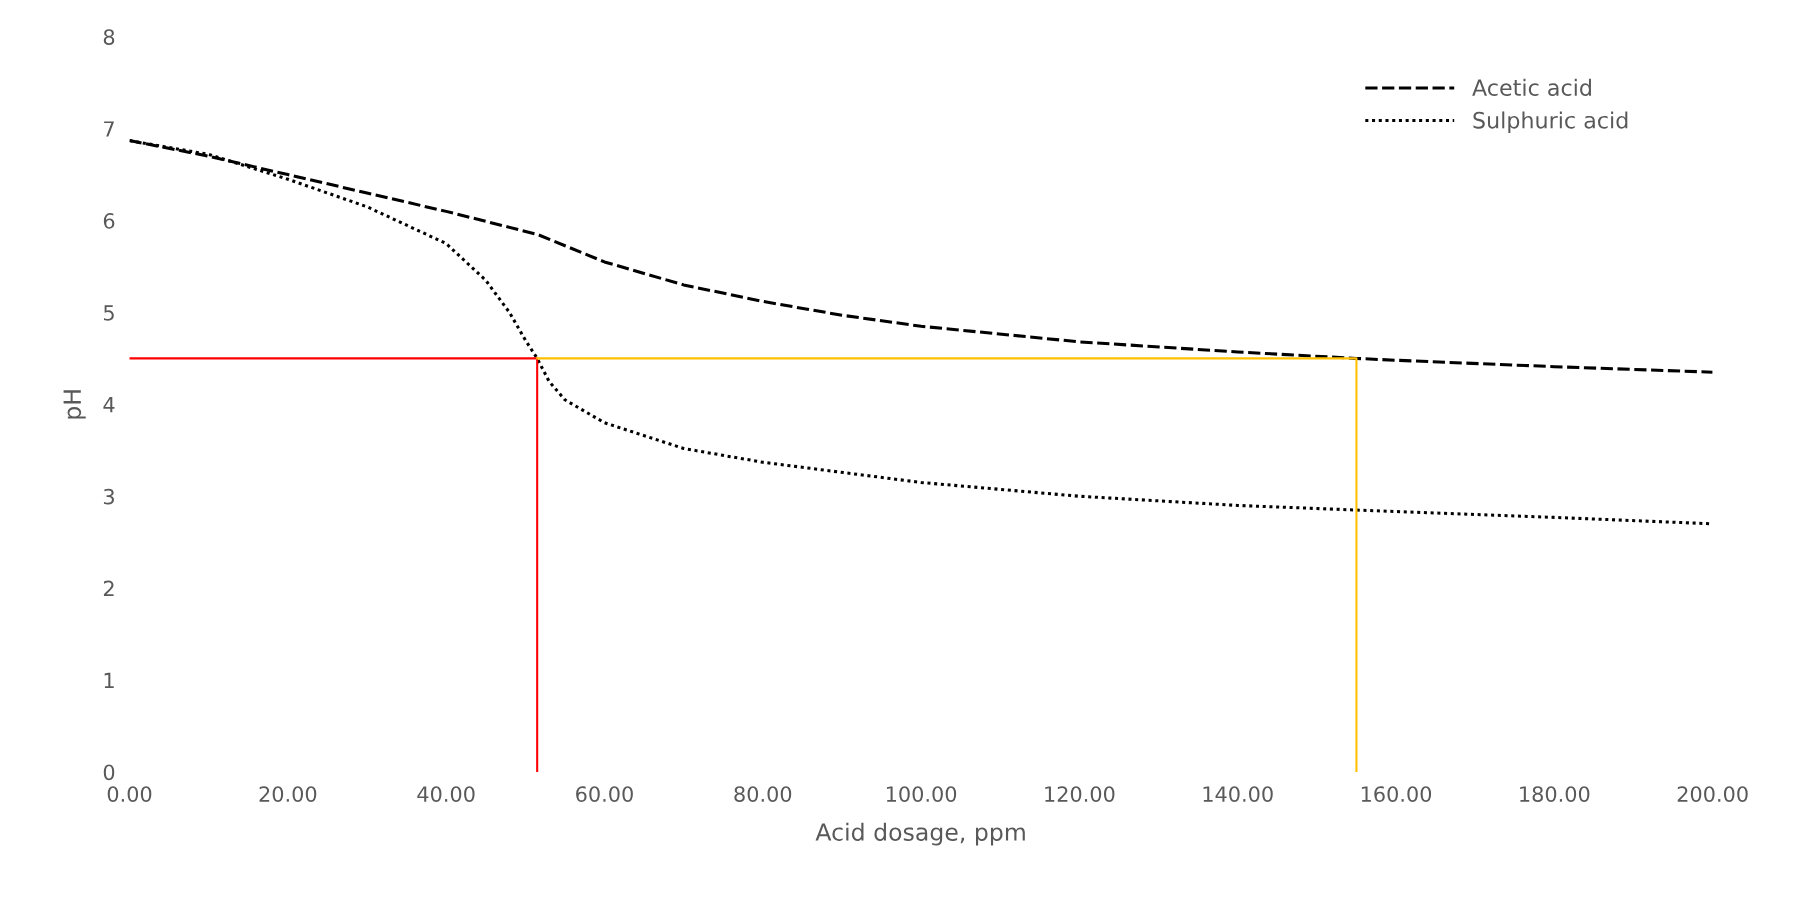  I want to click on x-tick-label: 180.00, so click(1555, 794).